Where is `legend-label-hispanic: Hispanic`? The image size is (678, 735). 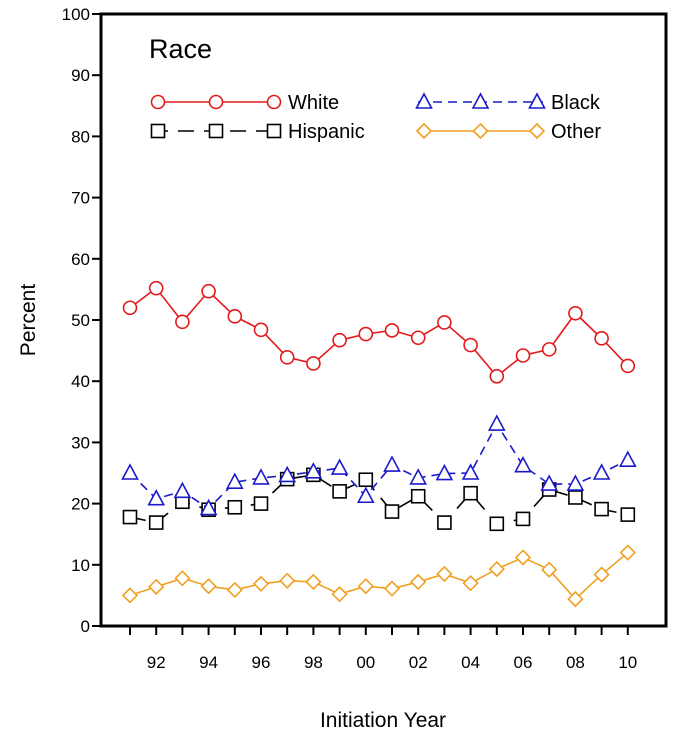 legend-label-hispanic: Hispanic is located at coordinates (326, 132).